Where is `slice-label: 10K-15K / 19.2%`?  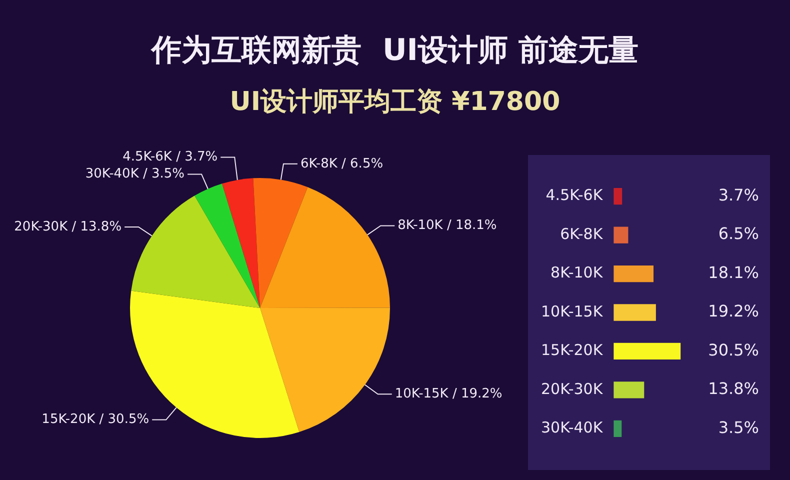
slice-label: 10K-15K / 19.2% is located at coordinates (448, 394).